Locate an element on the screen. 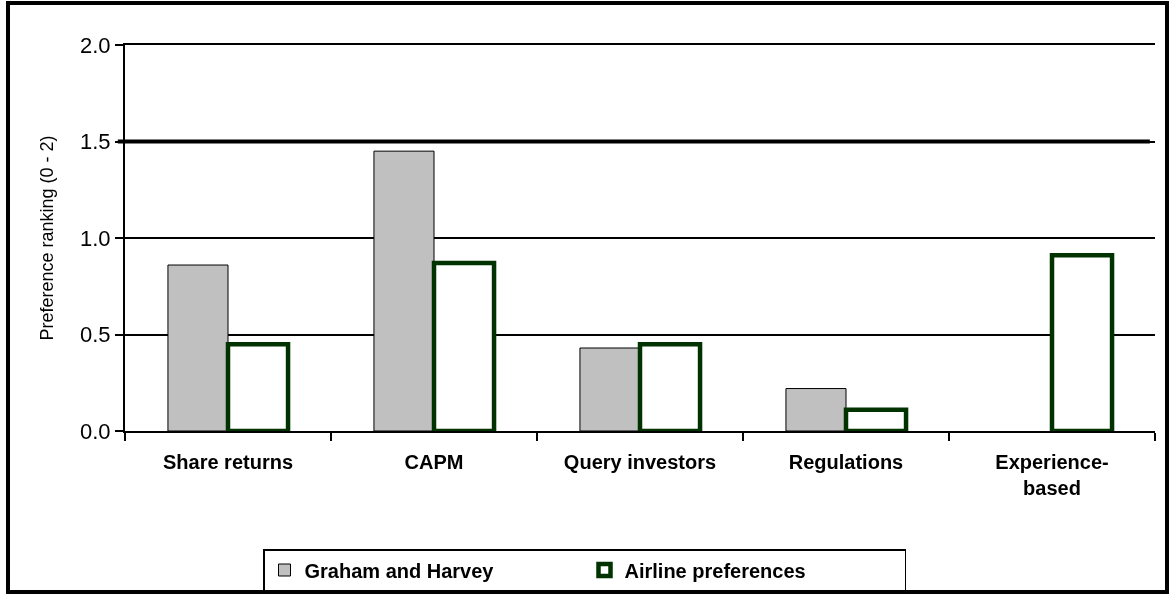 The height and width of the screenshot is (597, 1172). legend-label: Airline preferences is located at coordinates (715, 570).